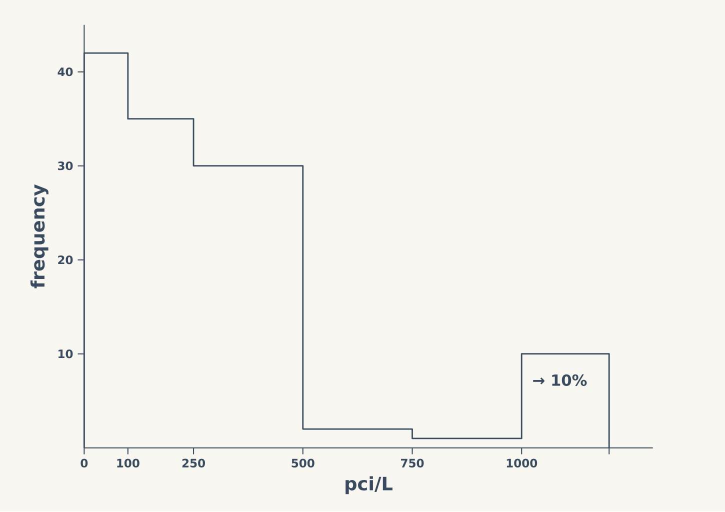 This screenshot has height=512, width=725. What do you see at coordinates (560, 380) in the screenshot?
I see `annotation: → 10%` at bounding box center [560, 380].